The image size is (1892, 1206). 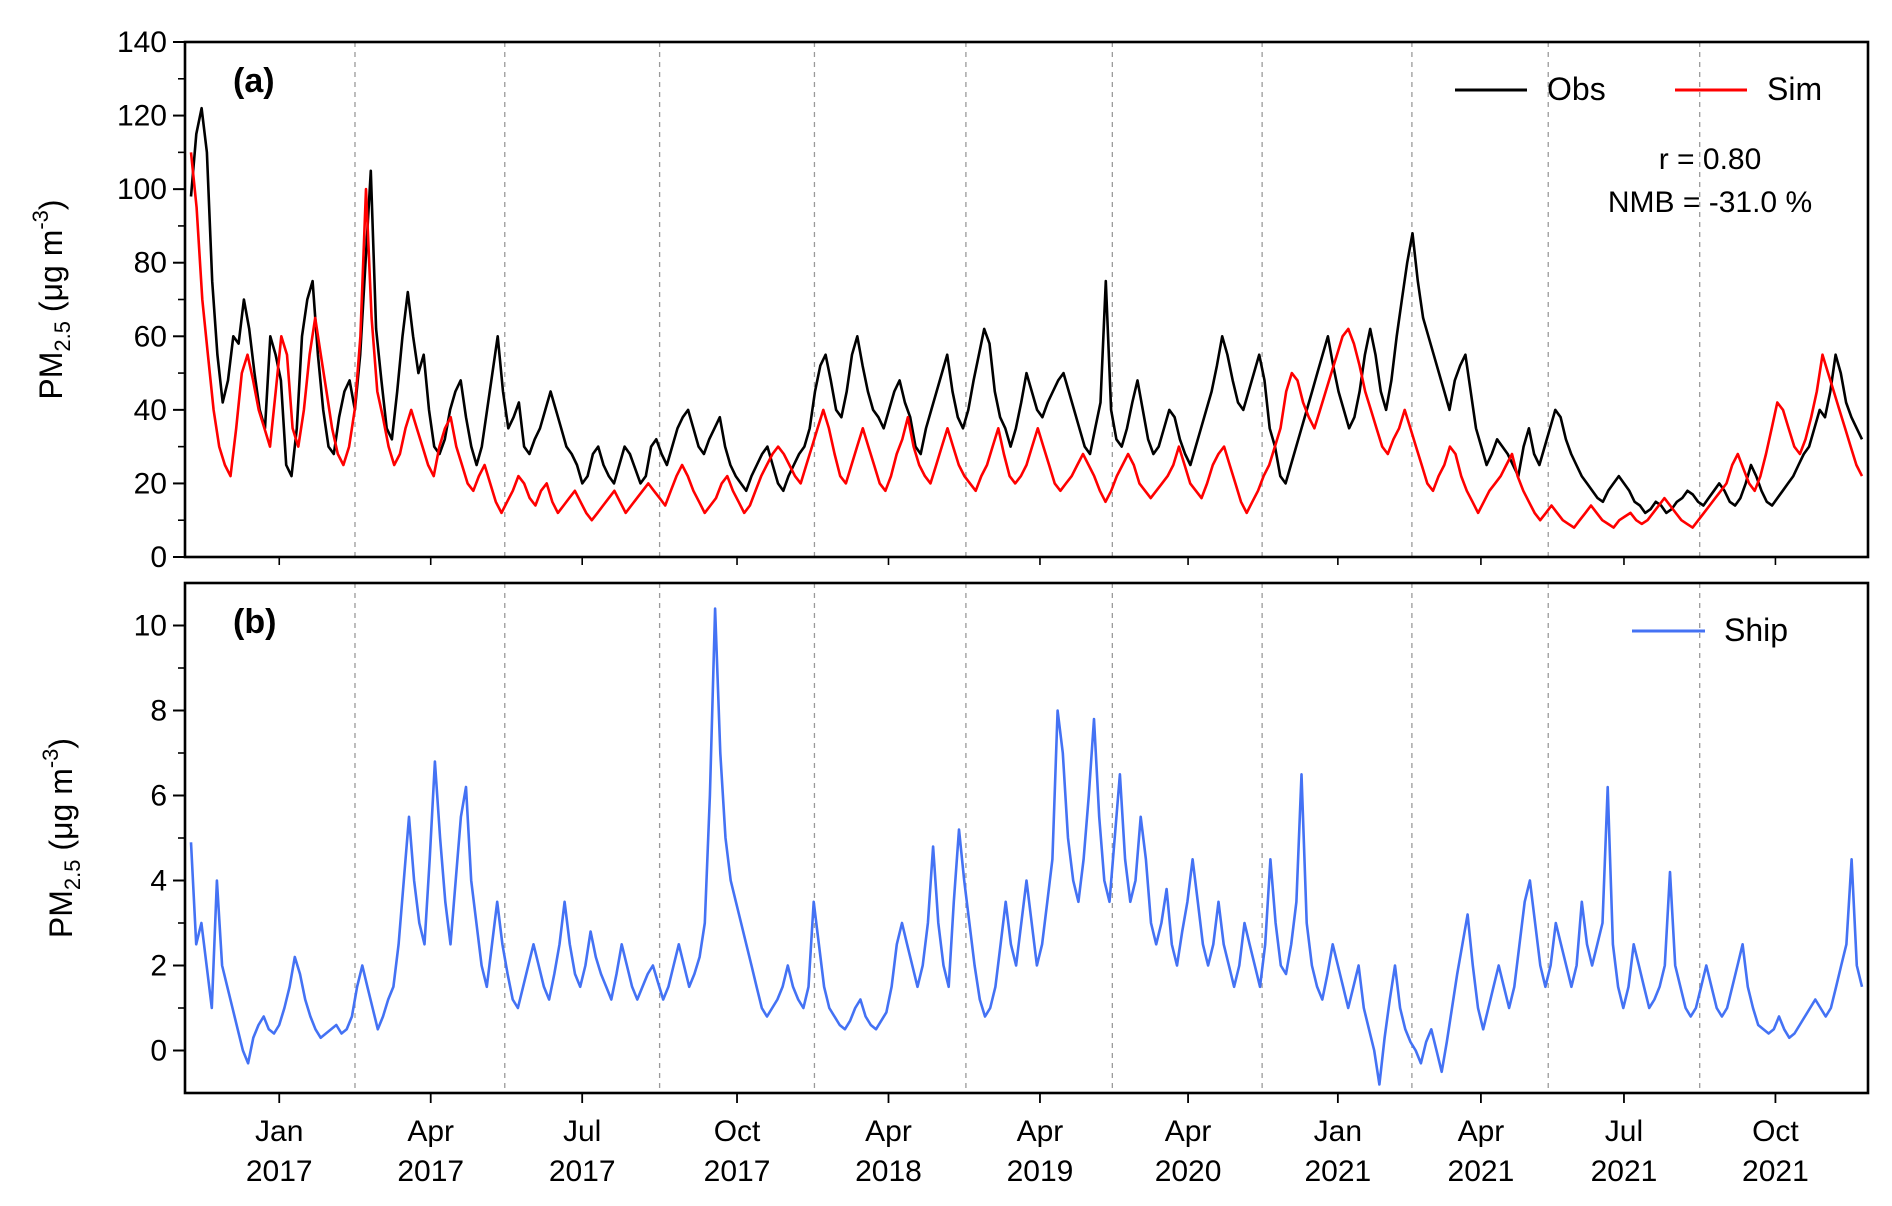 What do you see at coordinates (142, 189) in the screenshot?
I see `y-tick-label: 100` at bounding box center [142, 189].